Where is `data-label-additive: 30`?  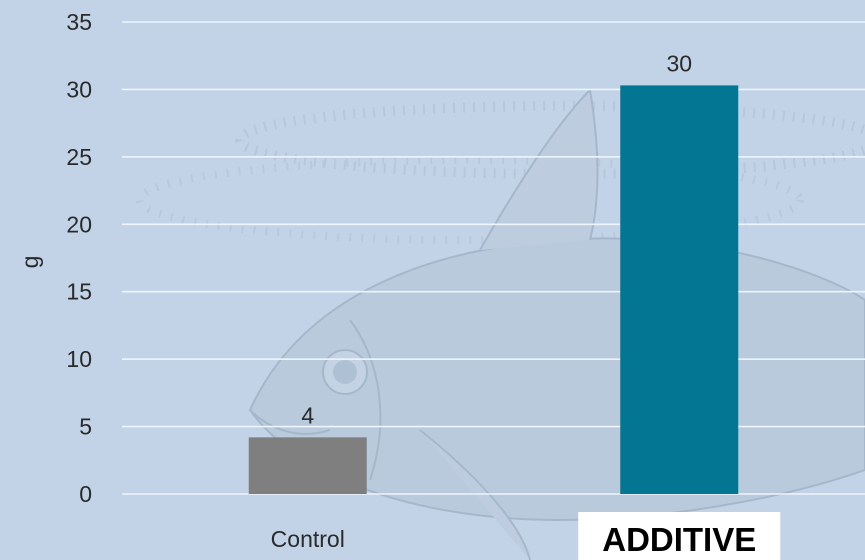
data-label-additive: 30 is located at coordinates (679, 63).